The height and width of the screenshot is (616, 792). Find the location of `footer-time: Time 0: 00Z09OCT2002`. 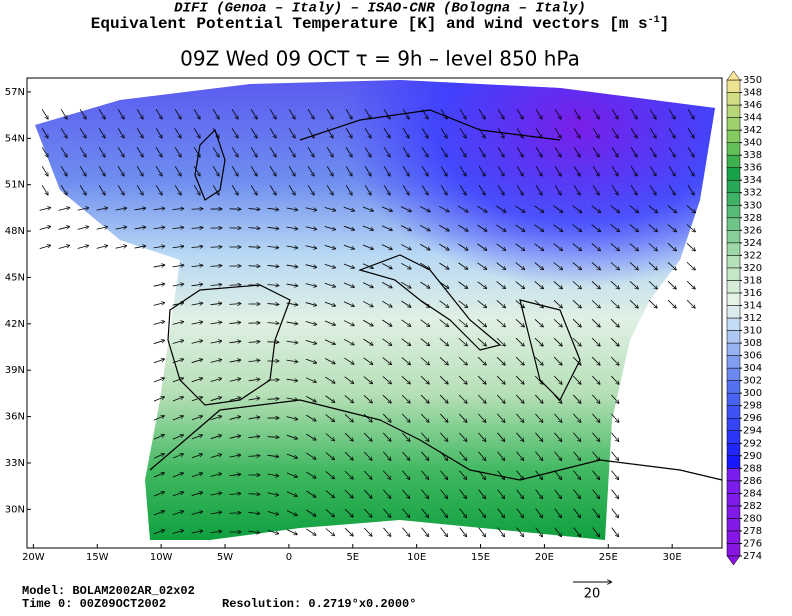

footer-time: Time 0: 00Z09OCT2002 is located at coordinates (94, 604).